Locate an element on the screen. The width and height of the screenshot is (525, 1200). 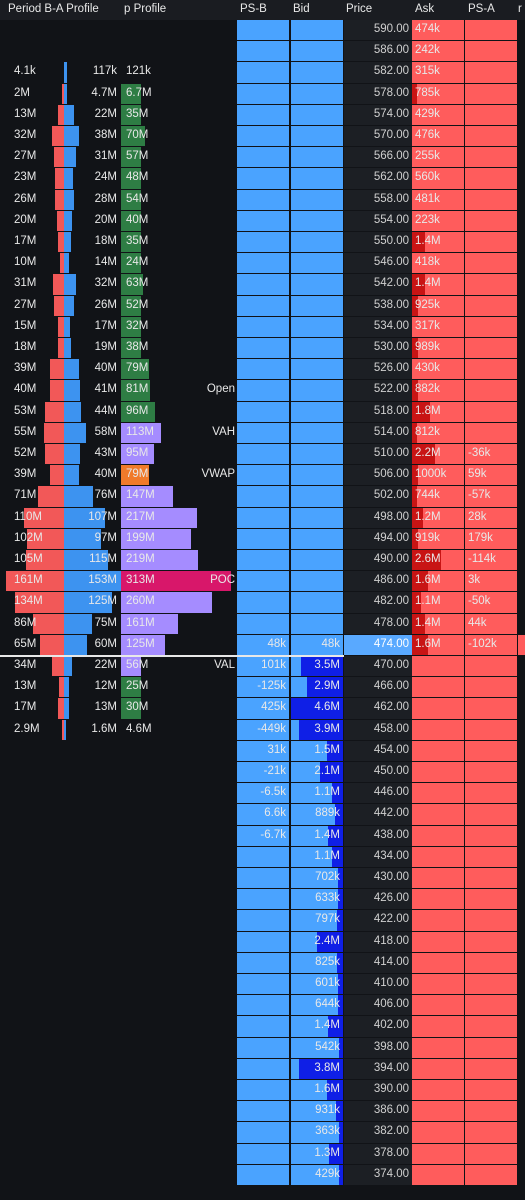
ladder-row: 2.4M 418.00 is located at coordinates (262, 942).